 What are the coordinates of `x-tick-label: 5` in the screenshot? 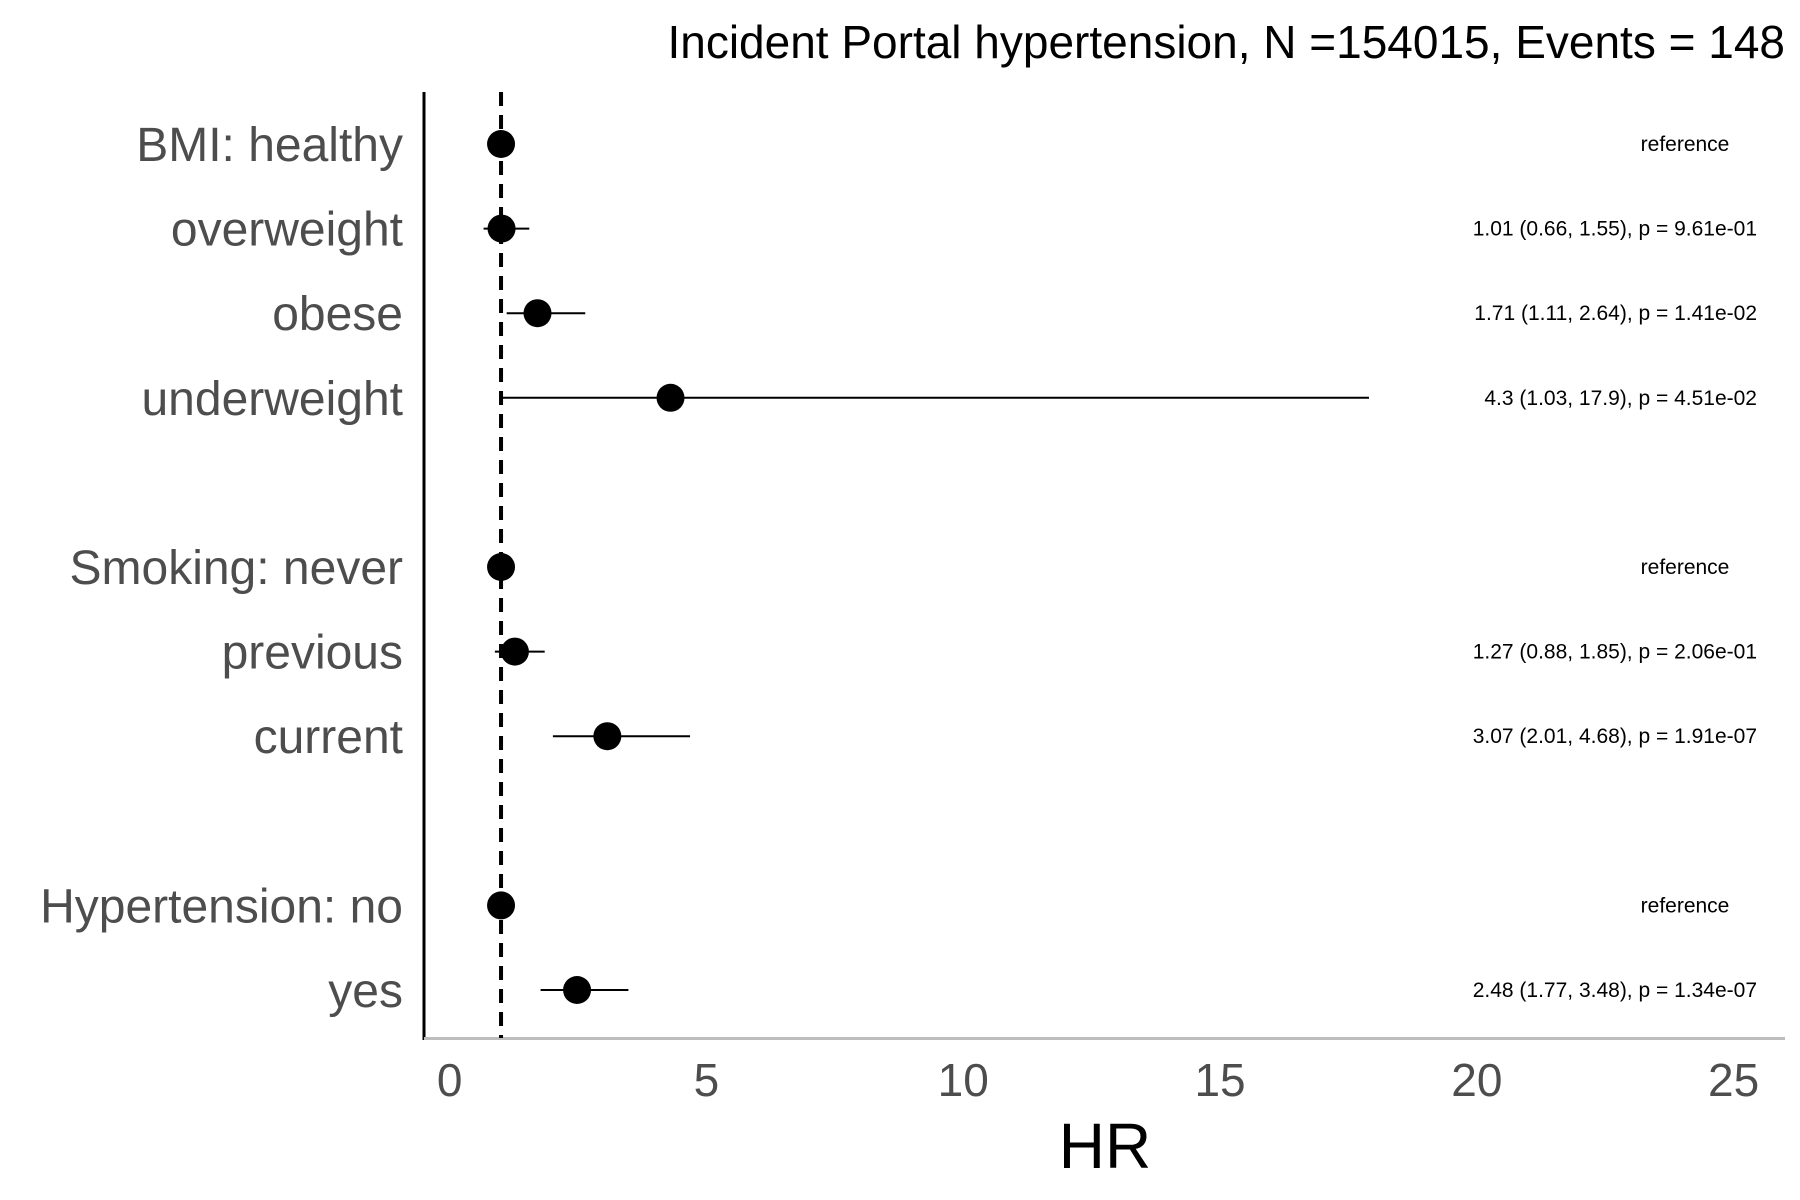 It's located at (707, 1080).